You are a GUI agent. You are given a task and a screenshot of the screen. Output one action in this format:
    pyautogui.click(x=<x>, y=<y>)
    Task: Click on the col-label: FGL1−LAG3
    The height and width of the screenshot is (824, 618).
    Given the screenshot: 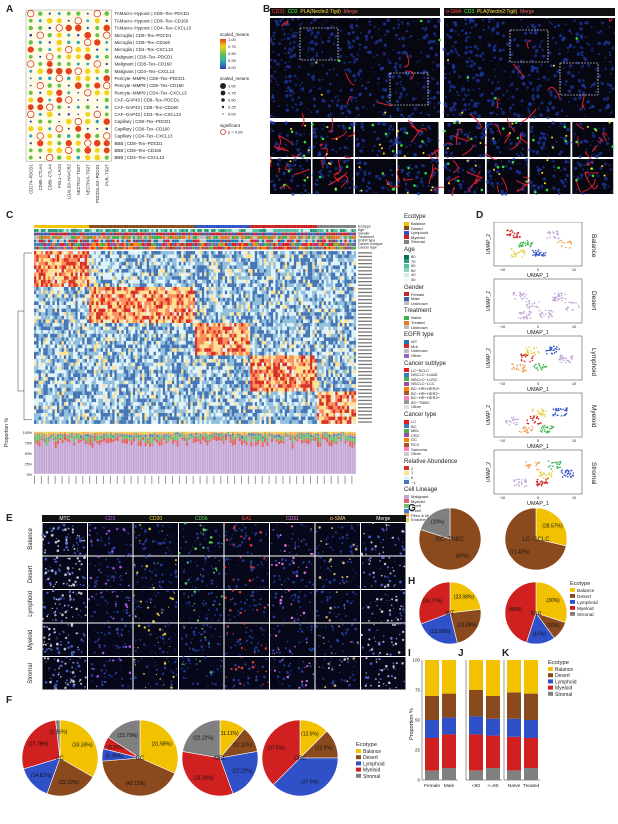 What is the action you would take?
    pyautogui.click(x=59, y=176)
    